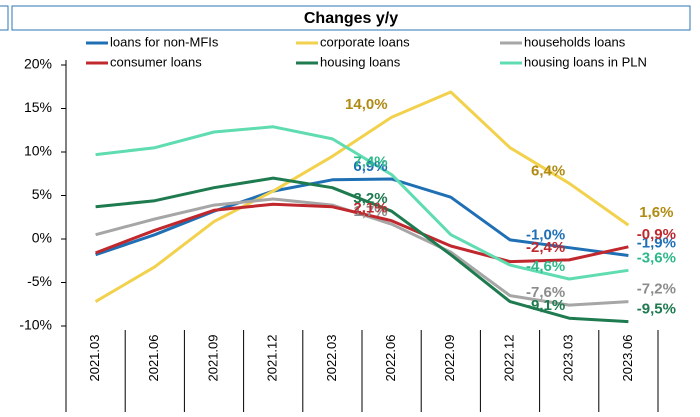  What do you see at coordinates (545, 266) in the screenshot?
I see `data-label: -4,6%` at bounding box center [545, 266].